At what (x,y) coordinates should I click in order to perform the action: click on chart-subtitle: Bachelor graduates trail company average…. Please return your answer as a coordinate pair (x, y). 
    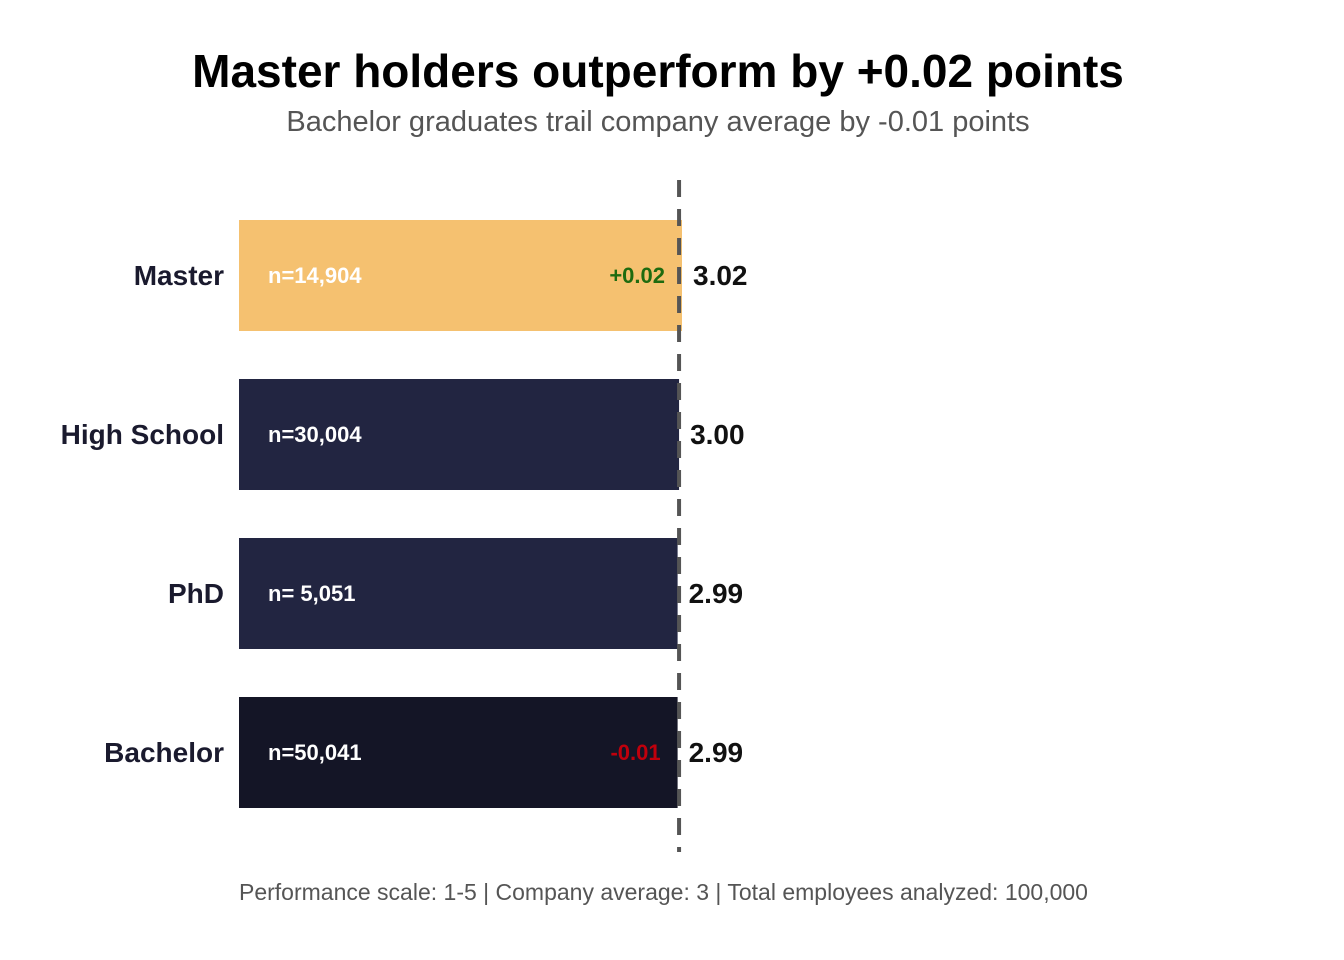
    Looking at the image, I should click on (658, 122).